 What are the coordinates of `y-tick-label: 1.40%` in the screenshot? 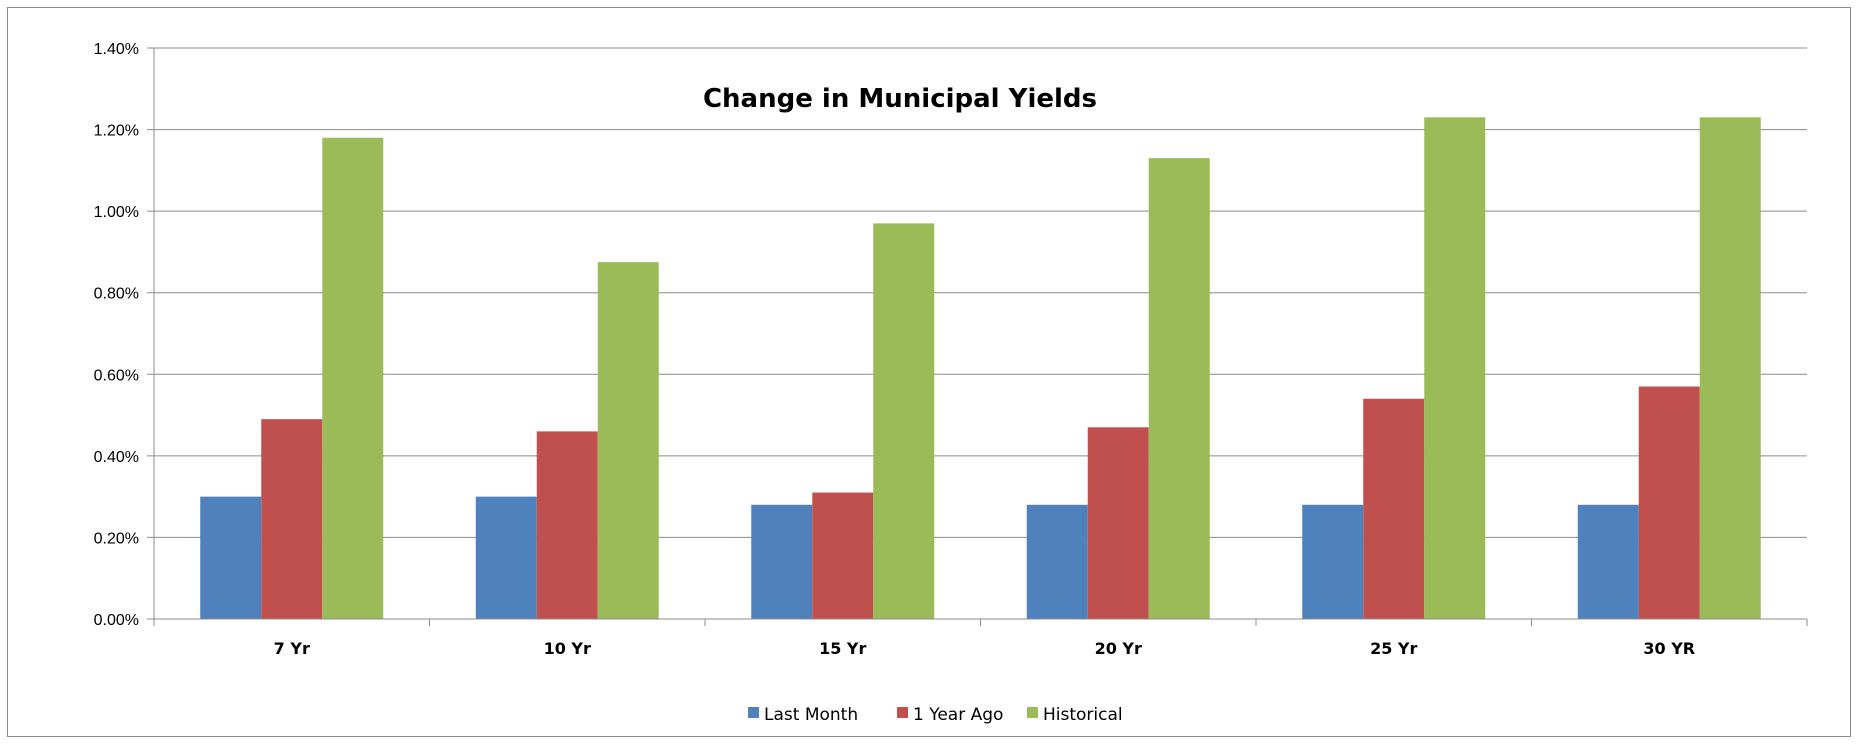 It's located at (116, 49).